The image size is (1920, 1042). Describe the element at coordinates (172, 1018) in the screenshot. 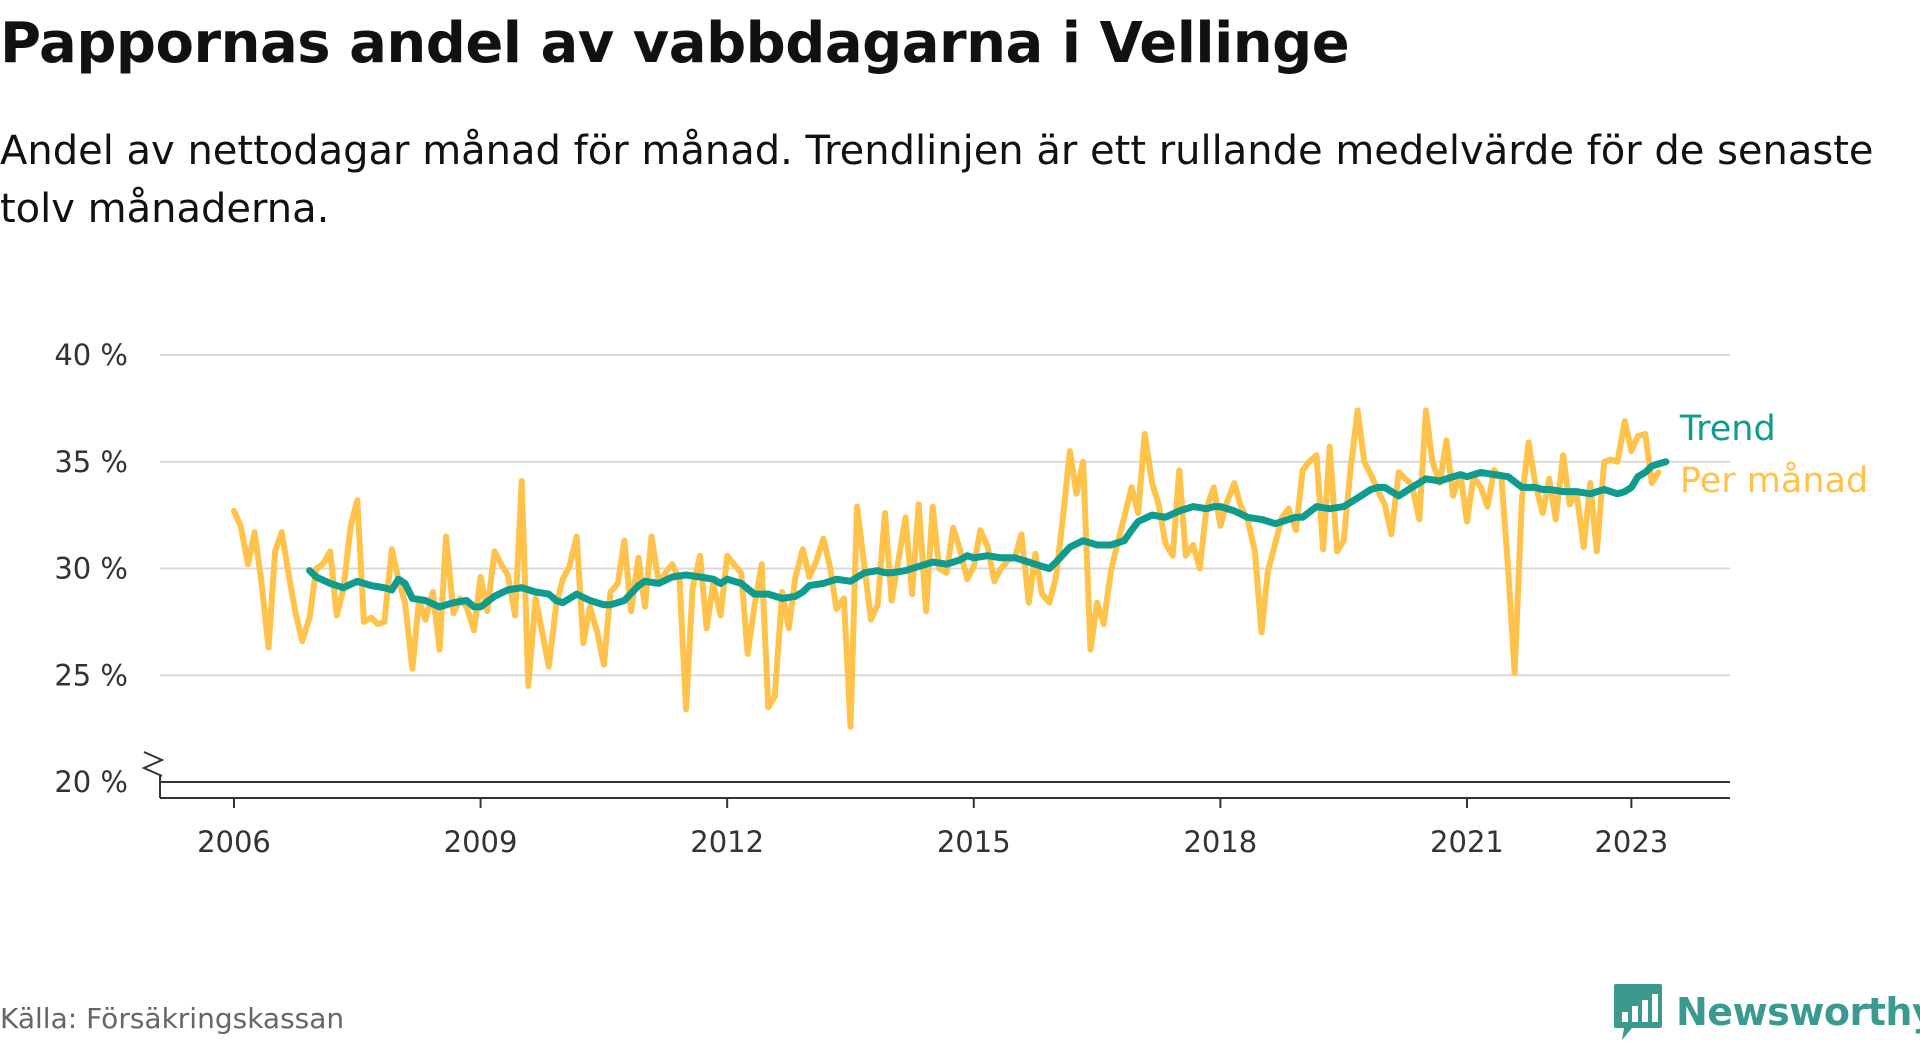

I see `source-note: Källa: Försäkringskassan` at that location.